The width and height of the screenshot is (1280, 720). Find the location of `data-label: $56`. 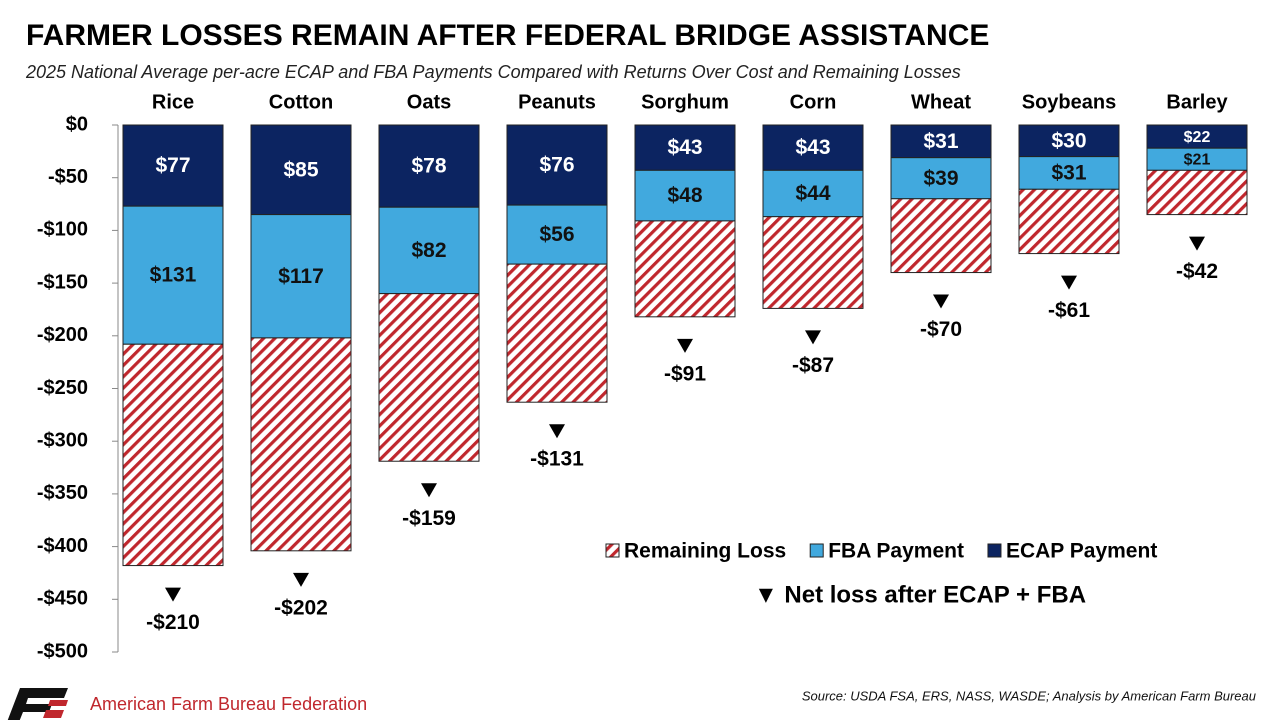

data-label: $56 is located at coordinates (556, 234).